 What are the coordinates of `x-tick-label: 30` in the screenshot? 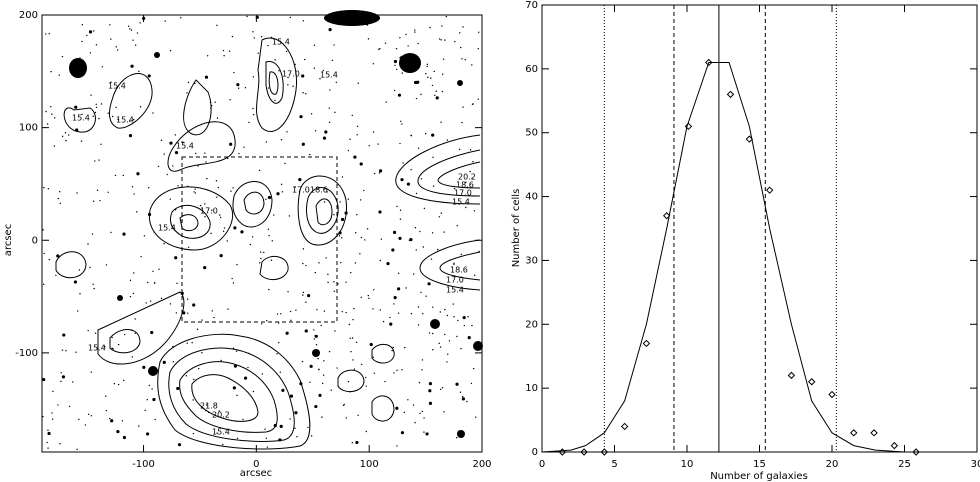 It's located at (975, 464).